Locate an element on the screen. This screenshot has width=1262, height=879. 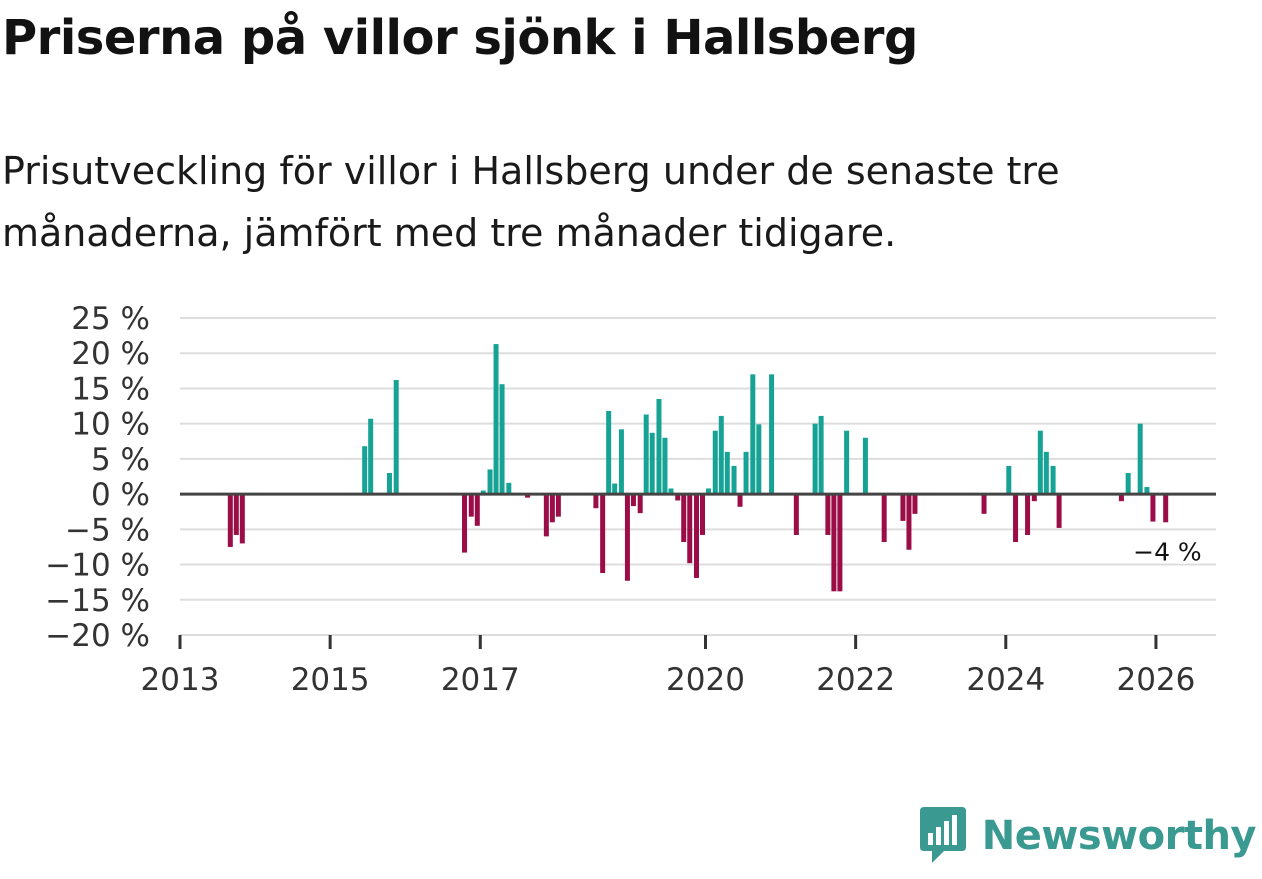
x-axis-ticks: 2013 2015 2017 2020 2022 2024 2026 is located at coordinates (668, 666).